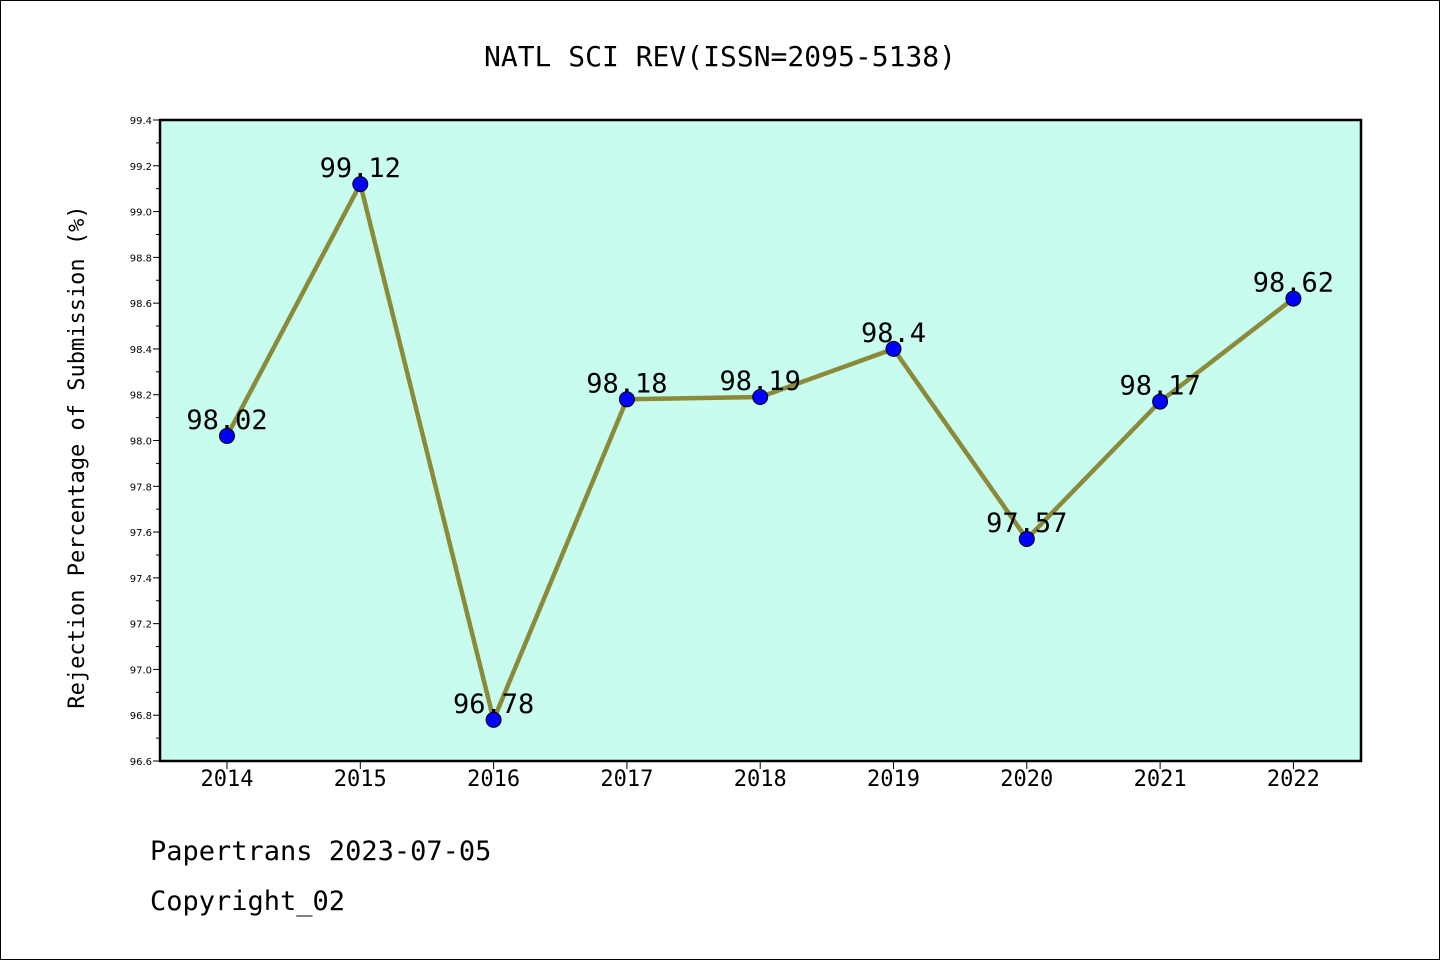  Describe the element at coordinates (1026, 523) in the screenshot. I see `data-label: 97.57` at that location.